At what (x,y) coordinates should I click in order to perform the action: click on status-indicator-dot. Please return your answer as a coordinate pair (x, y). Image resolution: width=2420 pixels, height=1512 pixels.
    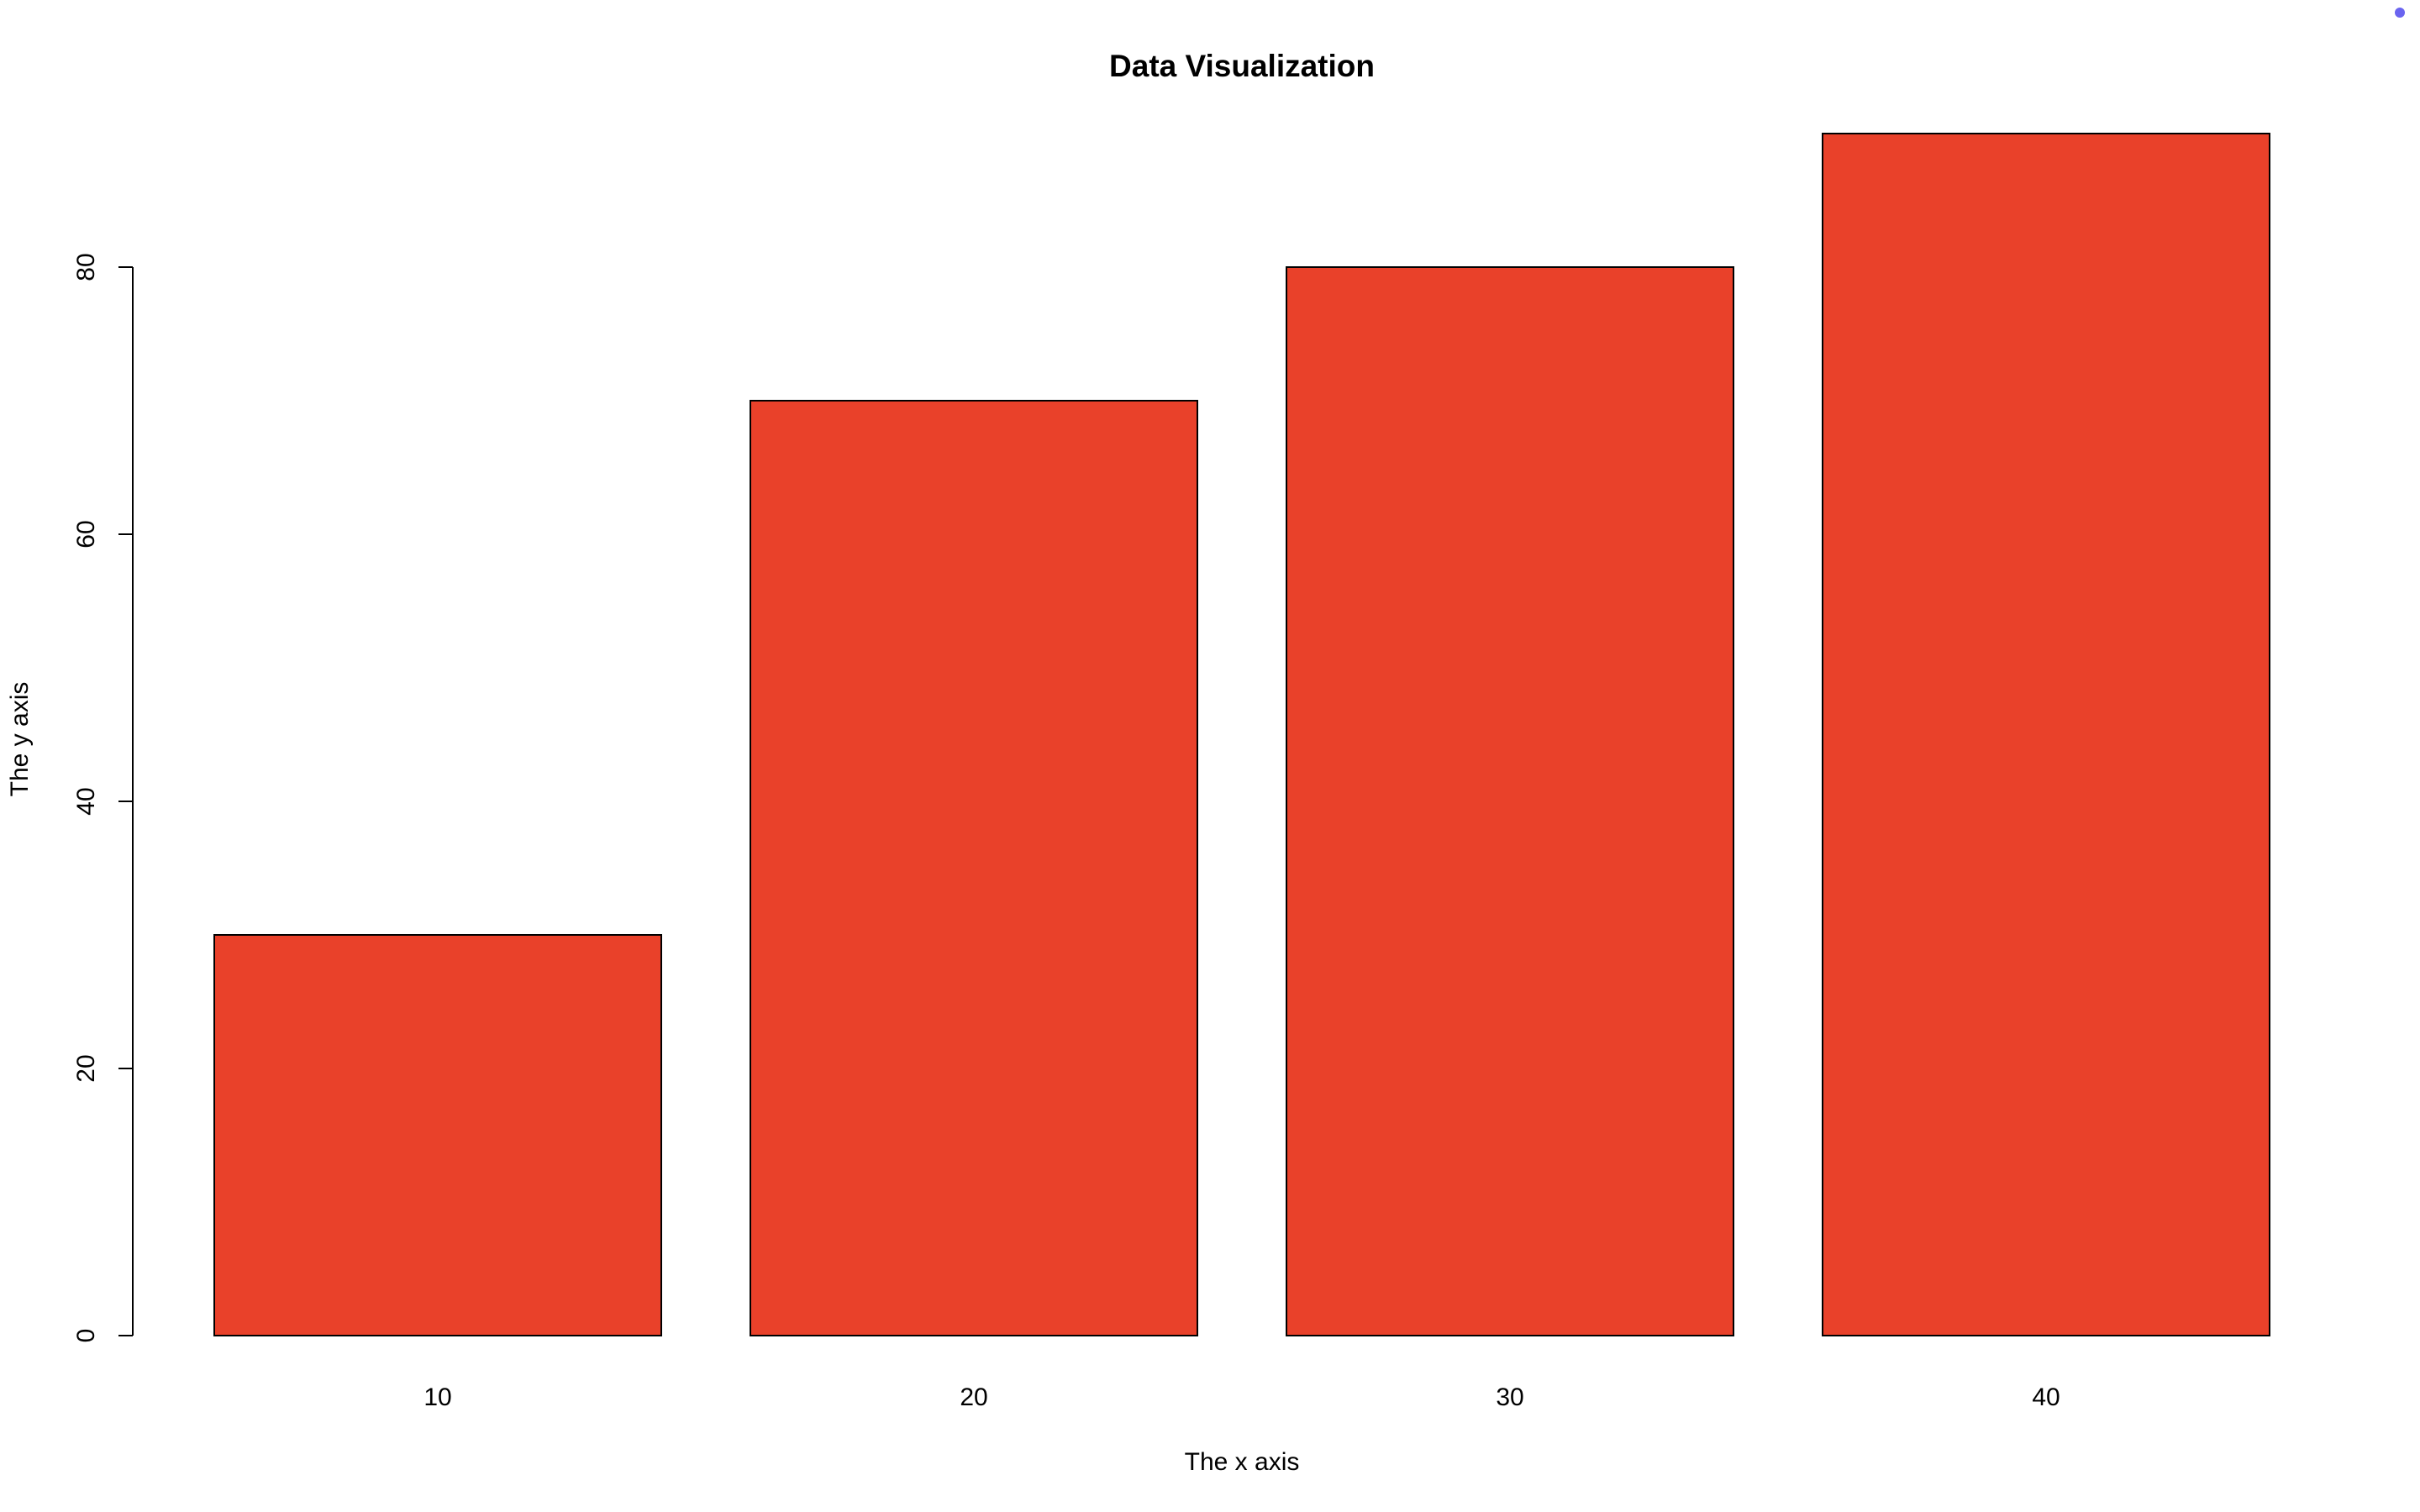
    Looking at the image, I should click on (2400, 13).